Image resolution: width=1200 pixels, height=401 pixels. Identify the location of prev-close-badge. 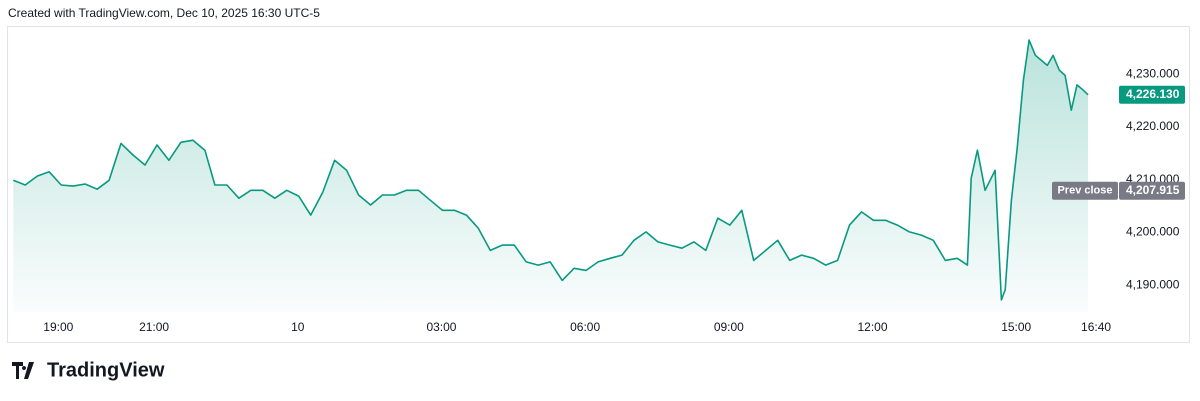
(1152, 190).